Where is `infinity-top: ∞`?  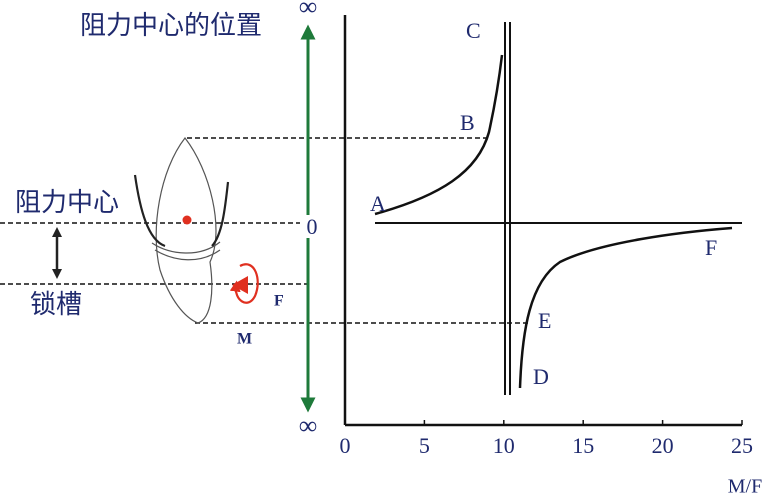 infinity-top: ∞ is located at coordinates (308, 10).